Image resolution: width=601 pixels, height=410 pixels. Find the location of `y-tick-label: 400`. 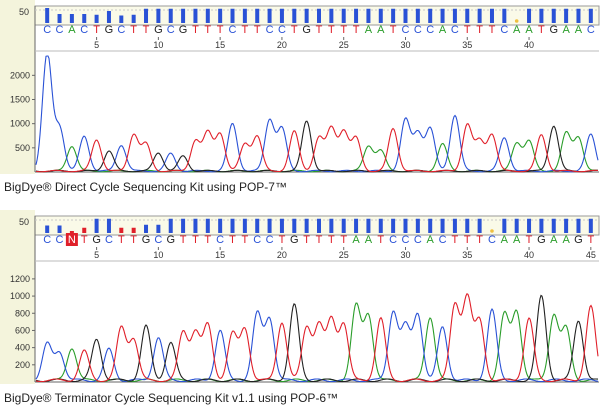

y-tick-label: 400 is located at coordinates (22, 348).